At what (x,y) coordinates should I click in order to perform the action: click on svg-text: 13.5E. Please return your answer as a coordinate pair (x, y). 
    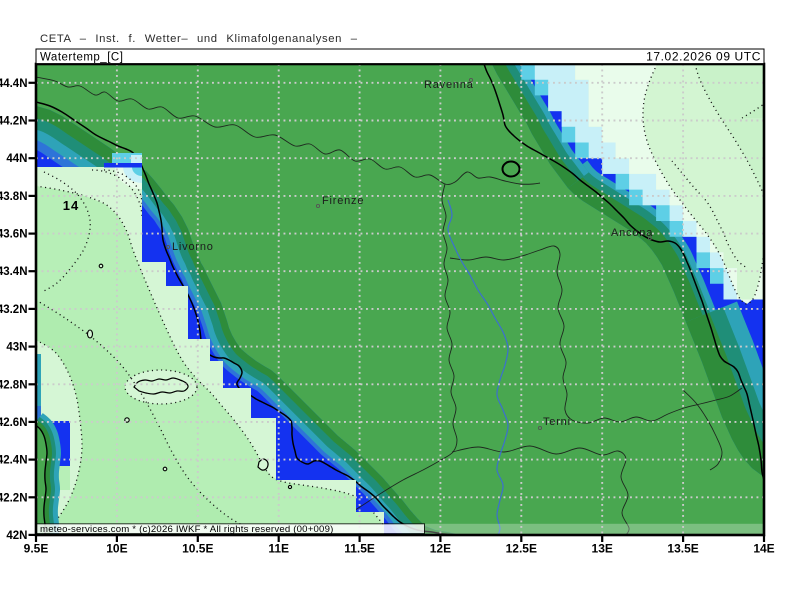
    Looking at the image, I should click on (682, 549).